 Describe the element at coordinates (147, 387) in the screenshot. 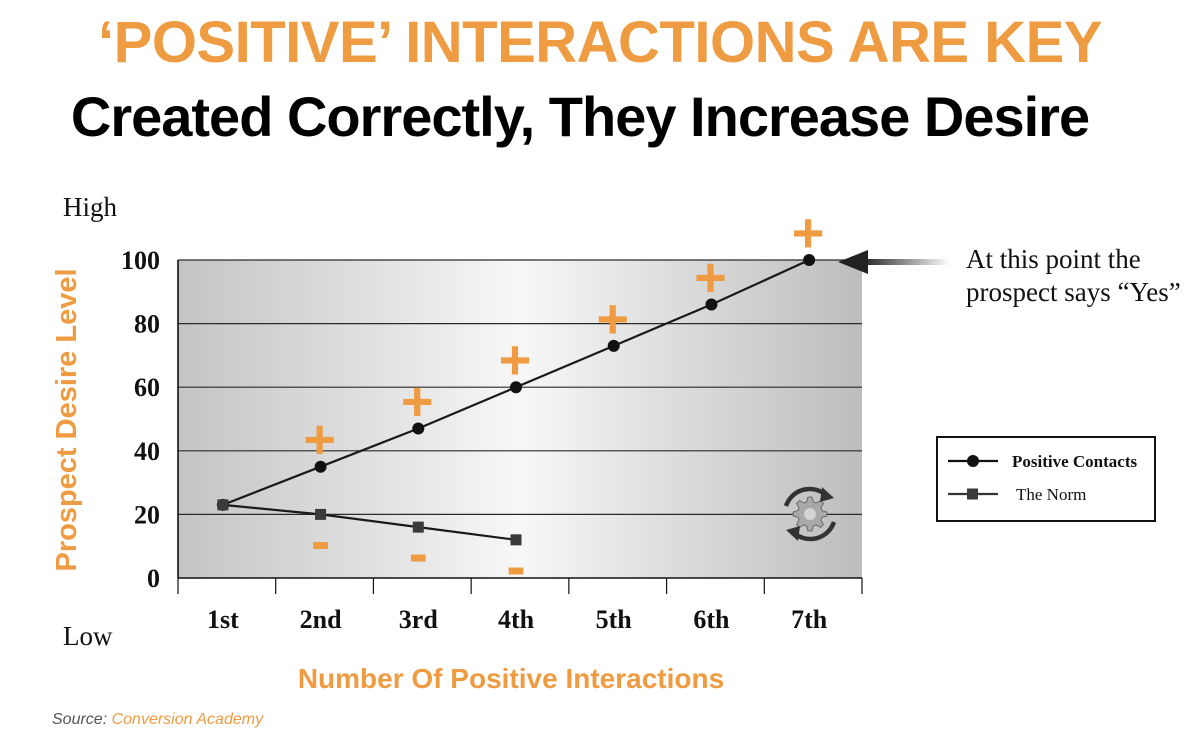

I see `y-tick-label: 60` at that location.